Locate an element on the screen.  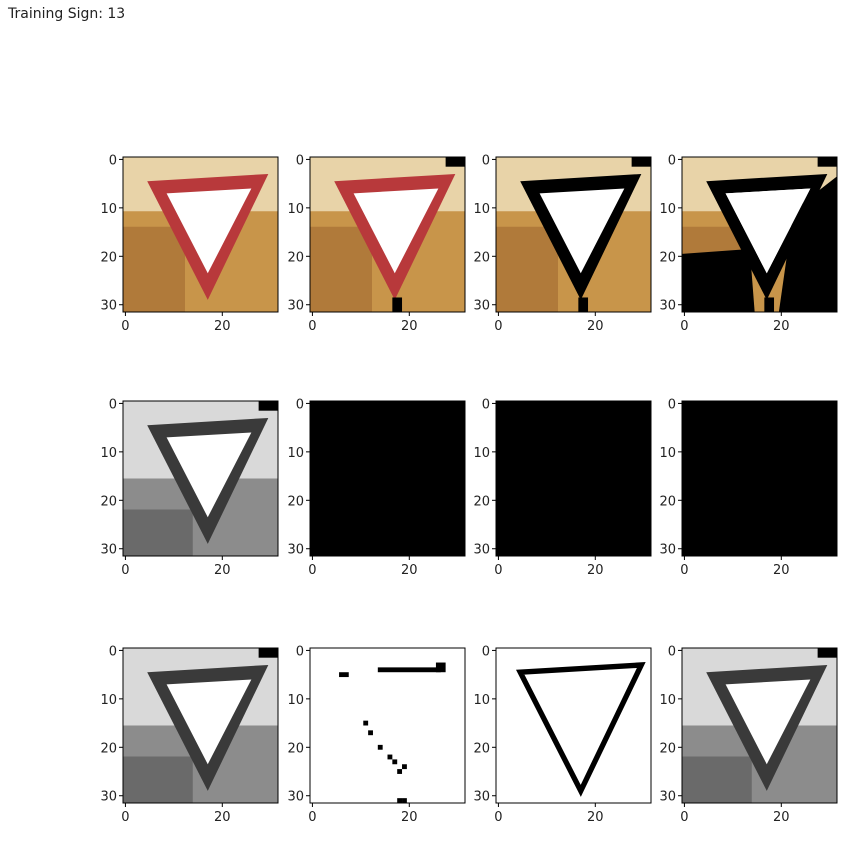
panel-edges: 0 10 20 30 0 20 is located at coordinates (562, 734).